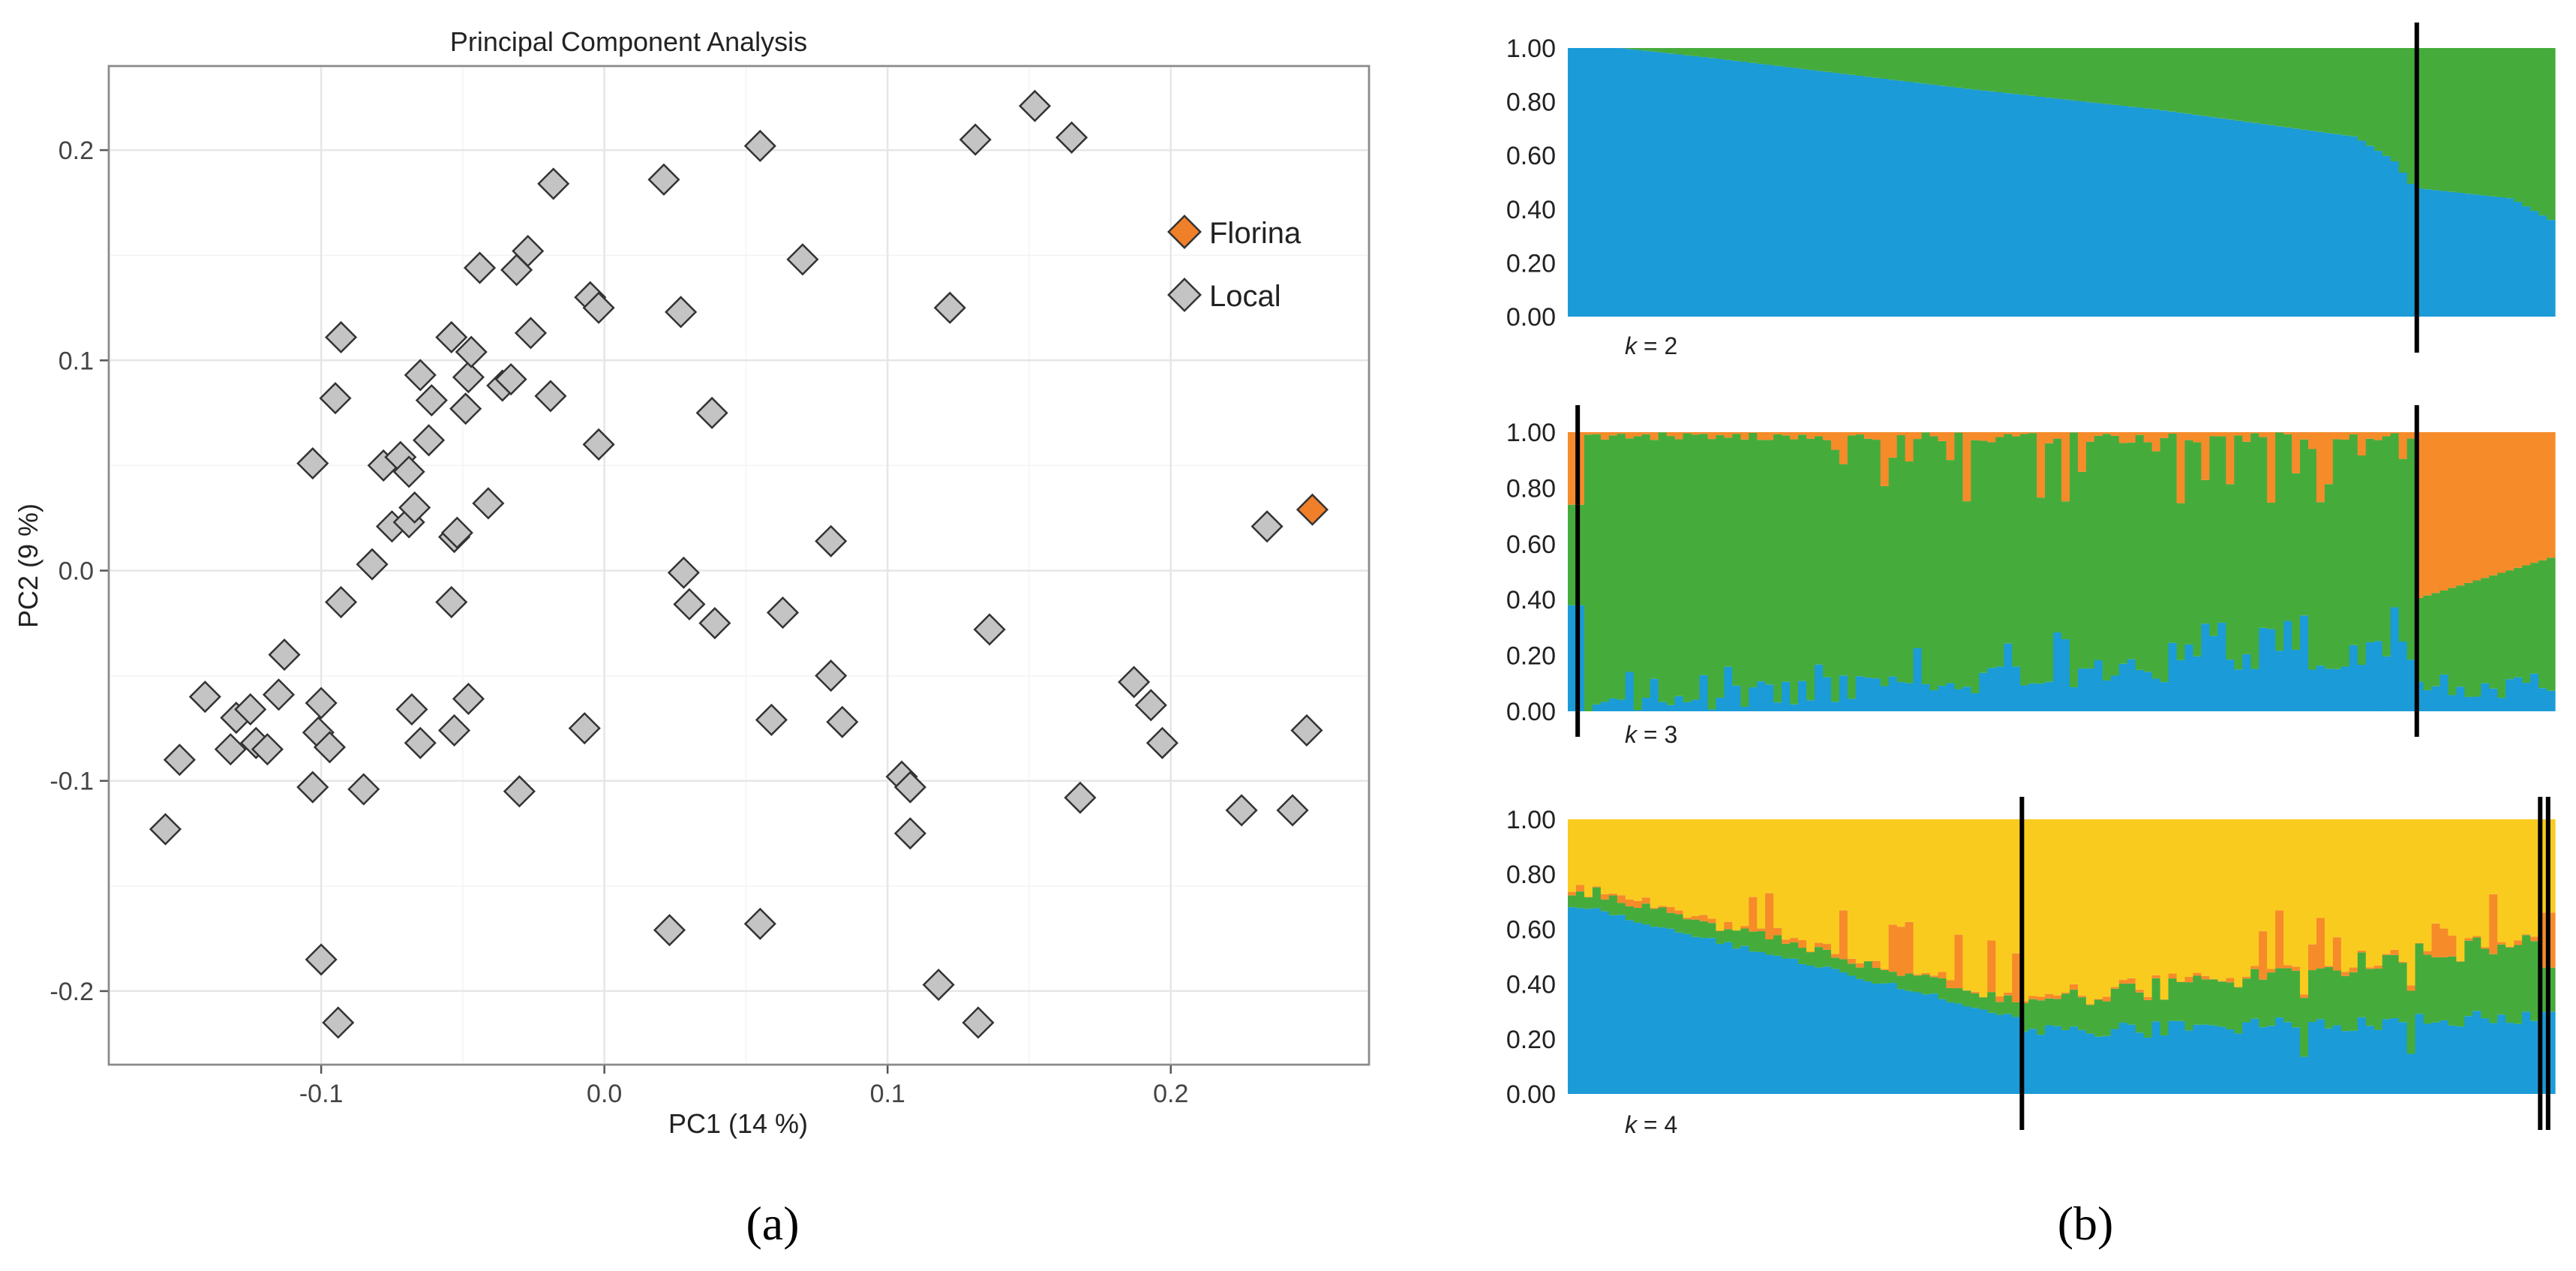 Image resolution: width=2576 pixels, height=1271 pixels. I want to click on structure-y-tick-label: 1.00, so click(1531, 820).